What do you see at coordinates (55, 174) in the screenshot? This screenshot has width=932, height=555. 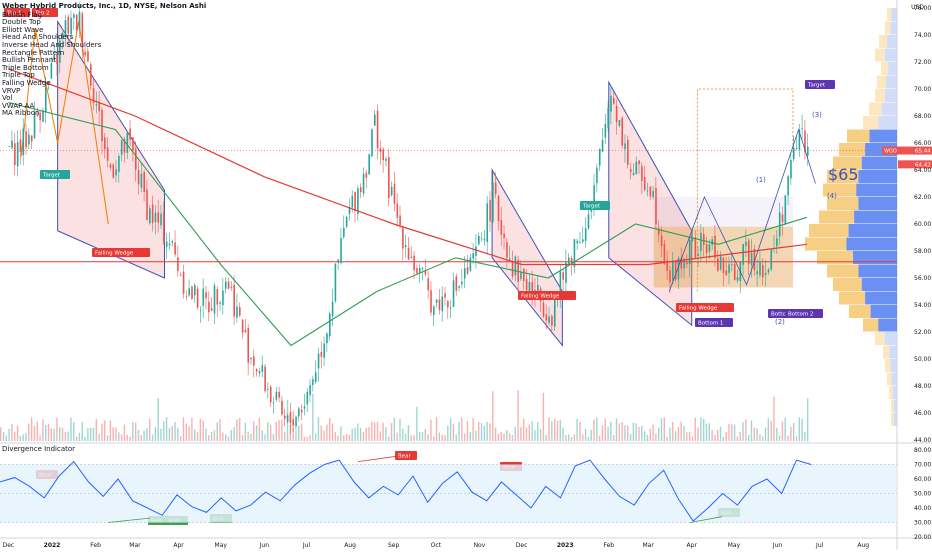 I see `target-label-1-bg` at bounding box center [55, 174].